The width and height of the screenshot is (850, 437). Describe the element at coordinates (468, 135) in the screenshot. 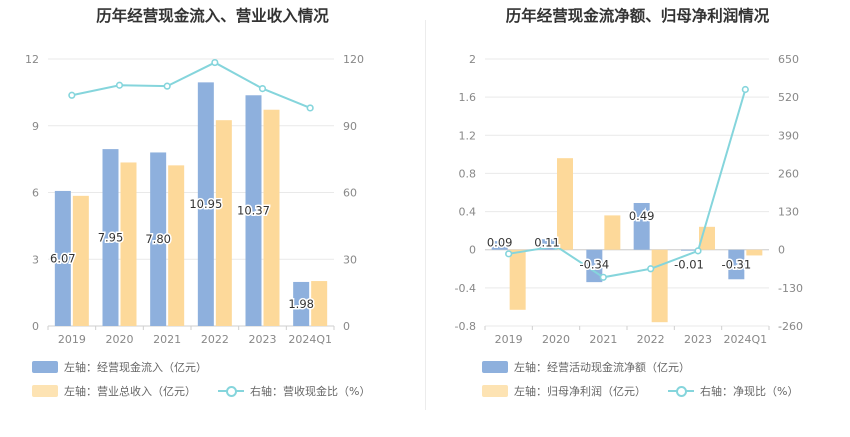

I see `y-tick-left-label: 1.2` at that location.